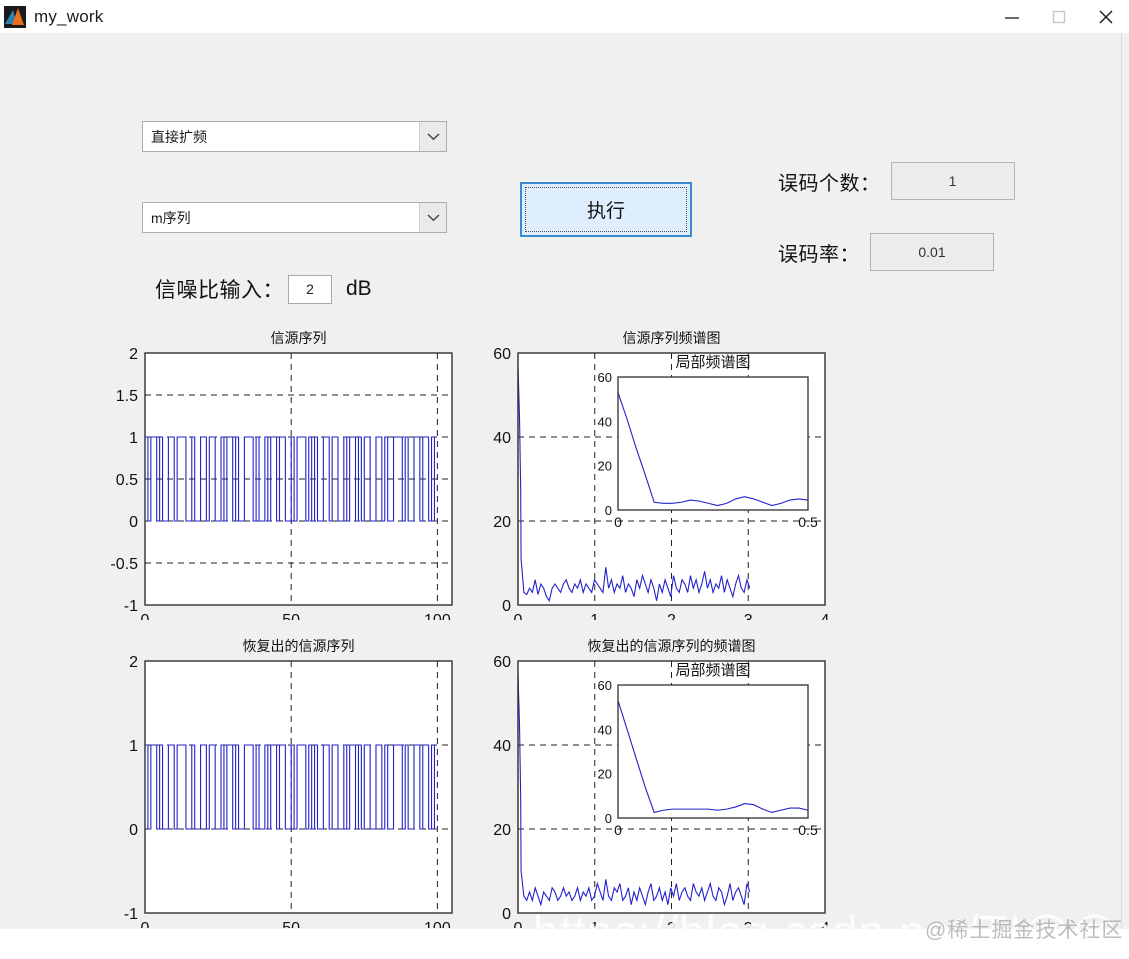 This screenshot has height=959, width=1129. Describe the element at coordinates (658, 780) in the screenshot. I see `chart-recovered-spectrum: 恢复出的信源序列的频谱图 0 20 40 60 0 1 2 3 4 局部频谱图 0 20 40 60 0 0.5` at that location.